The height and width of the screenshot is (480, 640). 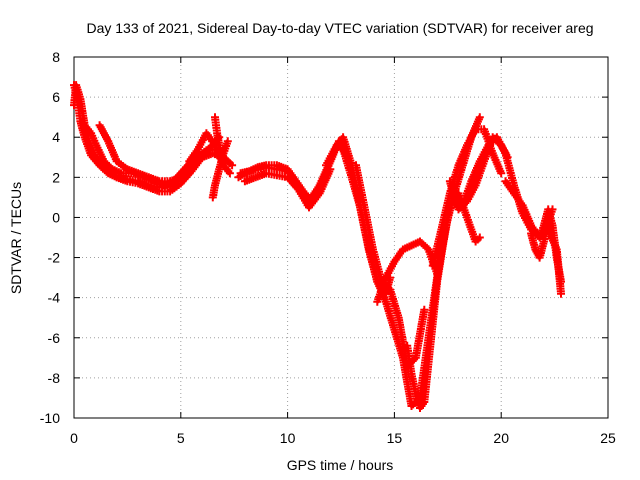 I want to click on y-tick-label: 2, so click(x=56, y=177).